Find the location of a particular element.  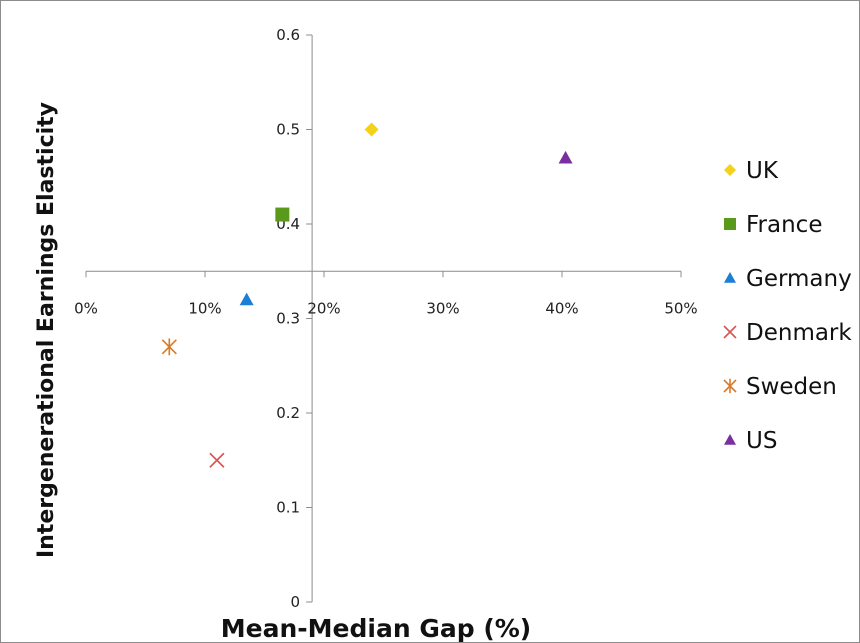

y-tick-label: 0.2 is located at coordinates (288, 413).